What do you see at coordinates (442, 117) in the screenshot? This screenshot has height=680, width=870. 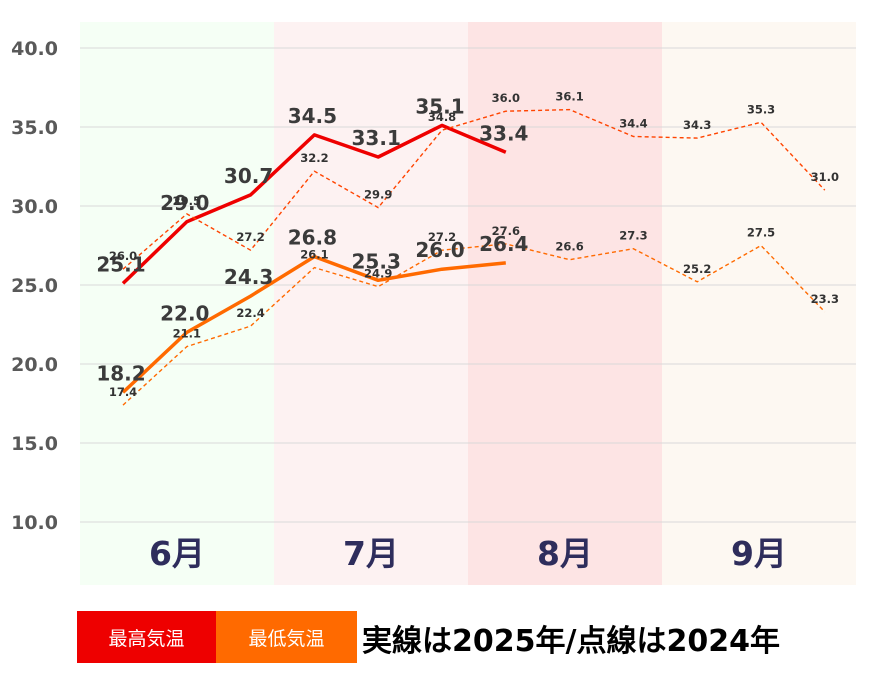 I see `data-label-max_2024: 34.8` at bounding box center [442, 117].